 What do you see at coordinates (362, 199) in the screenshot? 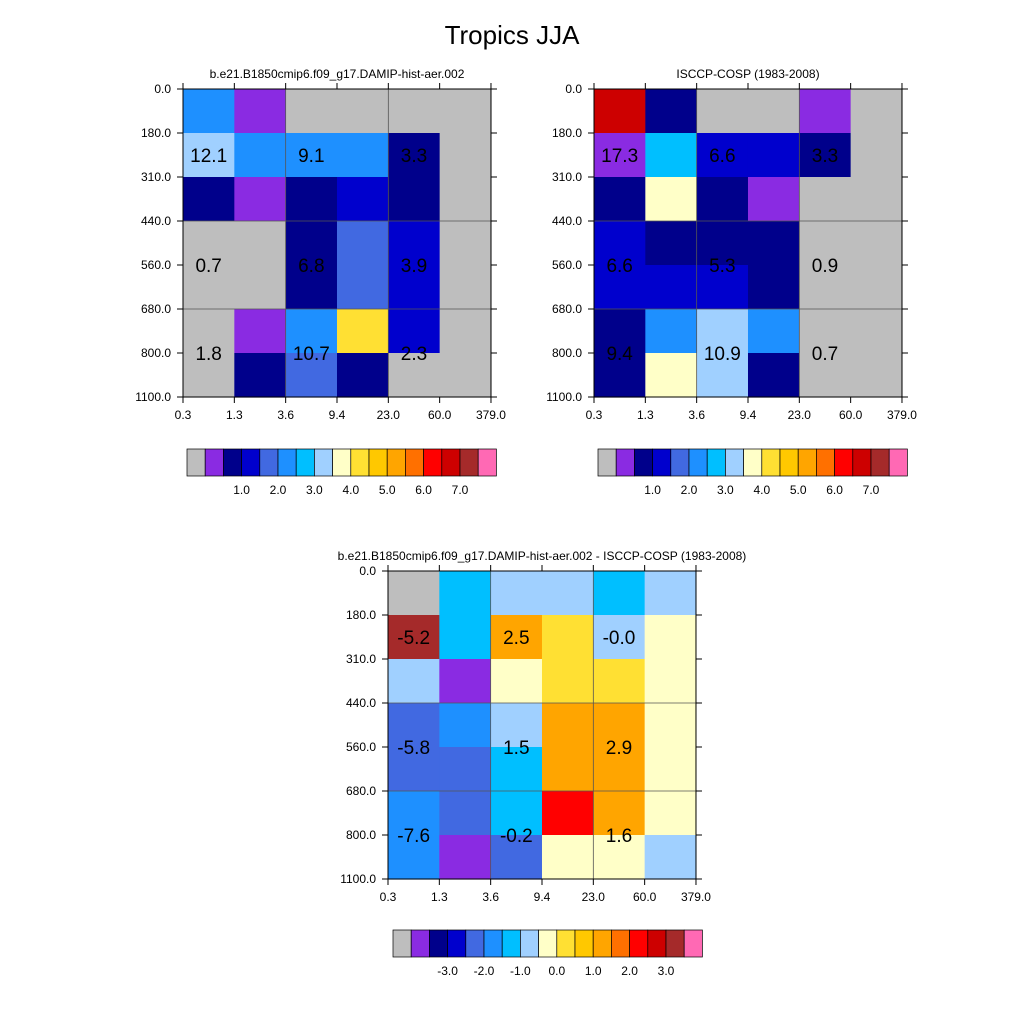
I see `heatmap-cell-r2-c3` at bounding box center [362, 199].